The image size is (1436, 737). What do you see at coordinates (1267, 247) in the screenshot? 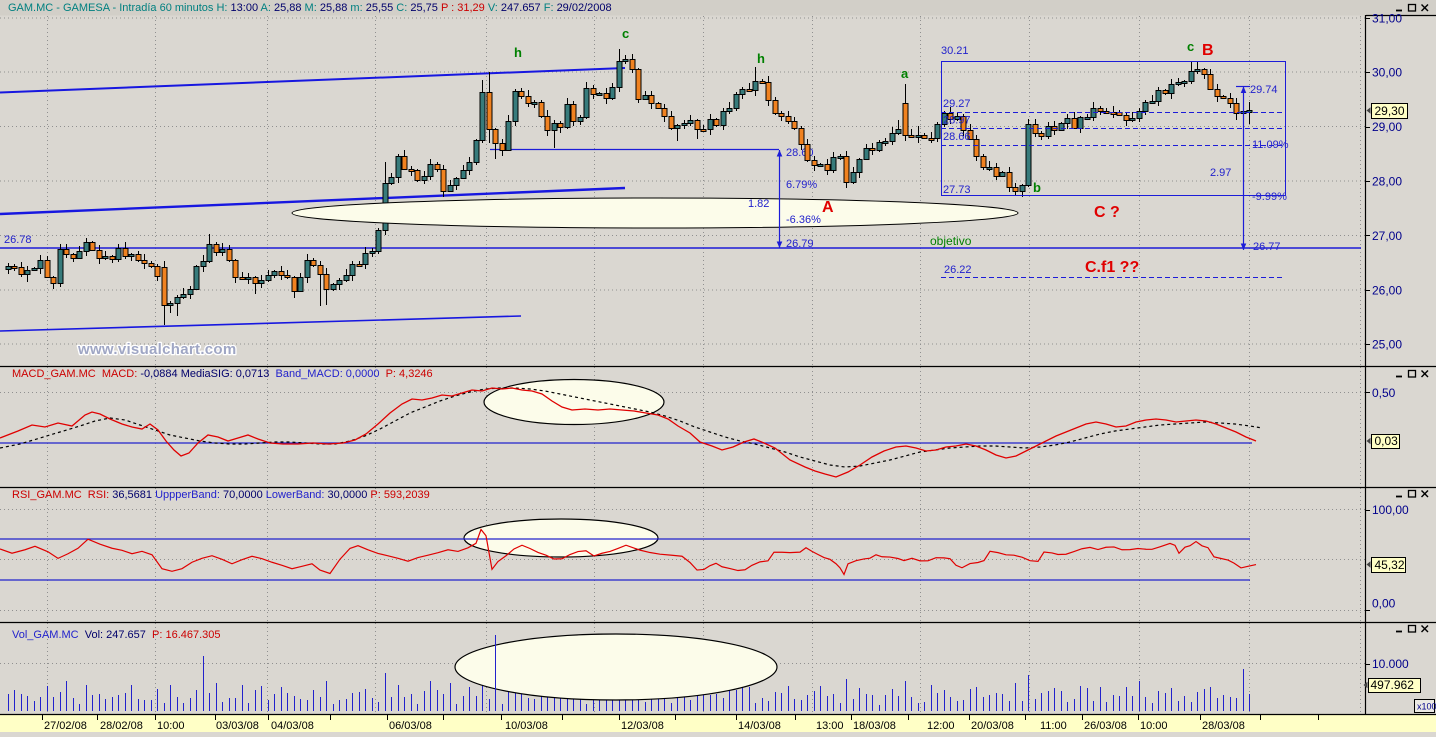
I see `svg-text: 26.77` at bounding box center [1267, 247].